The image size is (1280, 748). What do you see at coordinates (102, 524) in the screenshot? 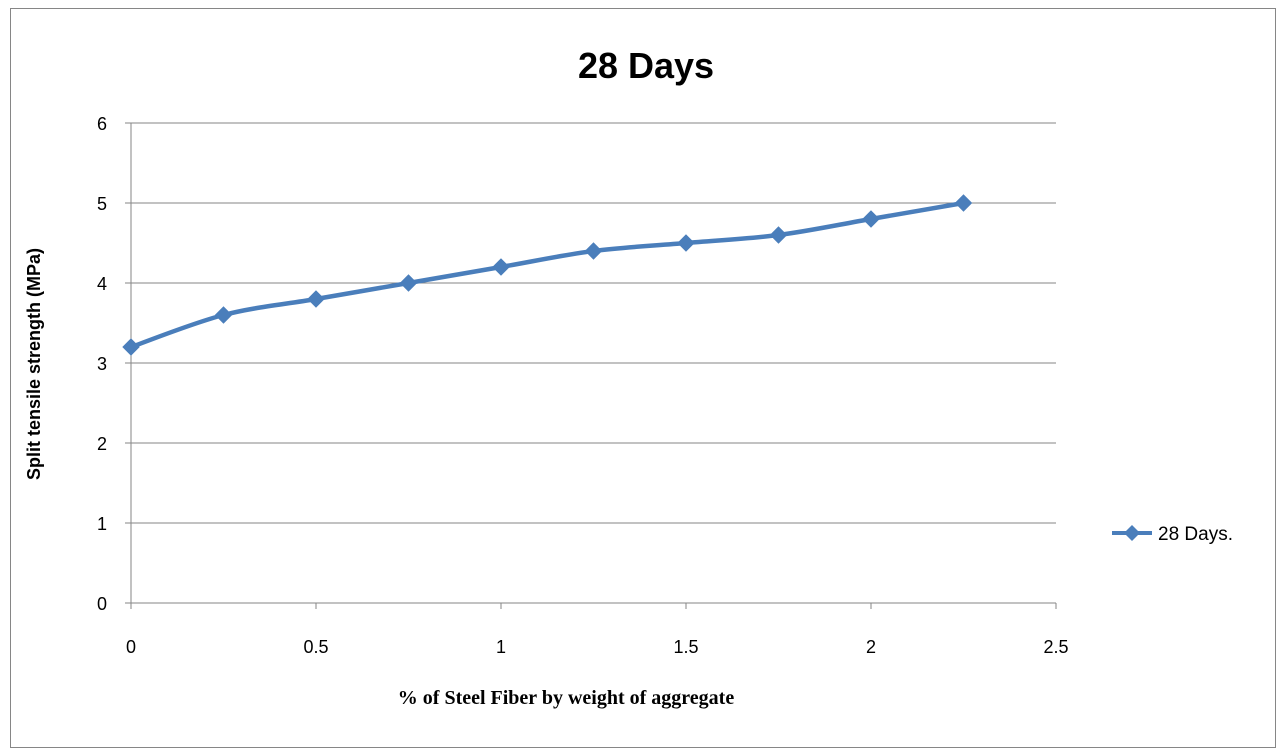
I see `y-tick-label: 1` at bounding box center [102, 524].